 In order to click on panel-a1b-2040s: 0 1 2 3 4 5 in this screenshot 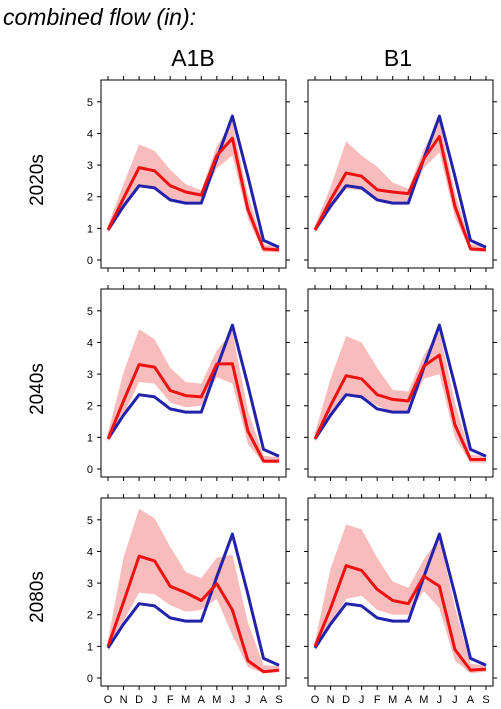, I will do `click(188, 383)`.